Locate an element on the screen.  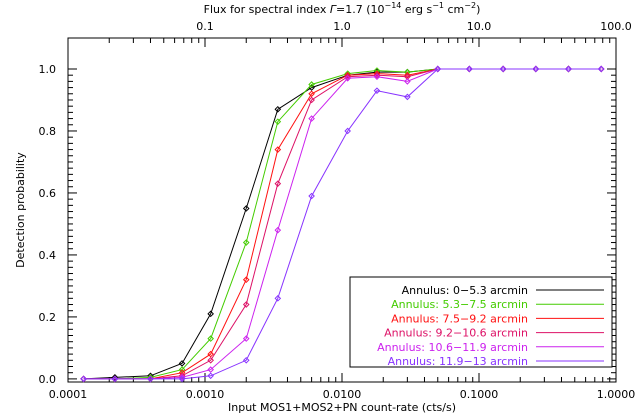
y-tick-labels: 0.0 0.2 0.4 0.6 0.8 1.0 is located at coordinates (48, 224).